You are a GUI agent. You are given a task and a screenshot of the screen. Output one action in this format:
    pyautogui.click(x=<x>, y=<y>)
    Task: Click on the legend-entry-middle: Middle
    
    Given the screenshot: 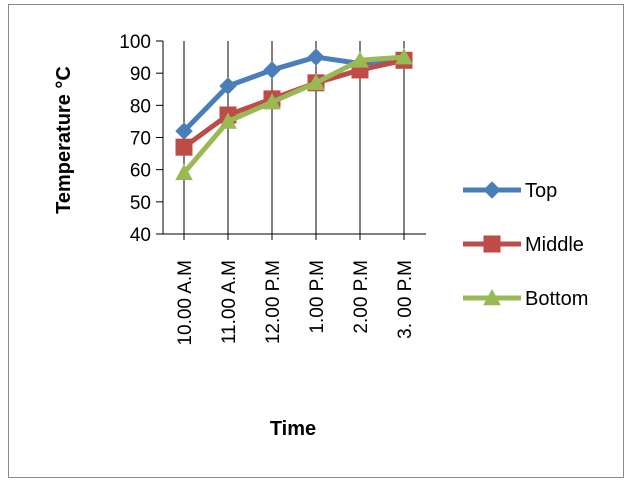 What is the action you would take?
    pyautogui.click(x=523, y=245)
    